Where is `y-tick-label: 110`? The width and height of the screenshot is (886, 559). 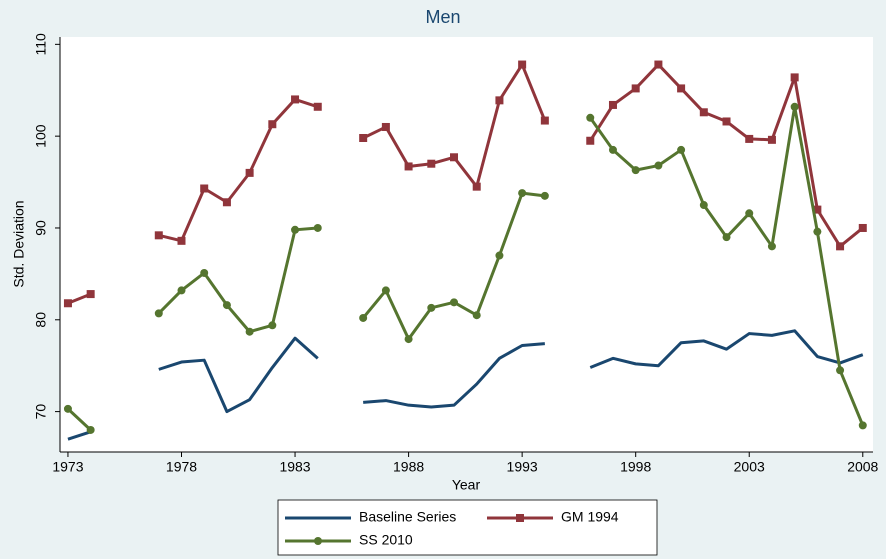
y-tick-label: 110 is located at coordinates (41, 44).